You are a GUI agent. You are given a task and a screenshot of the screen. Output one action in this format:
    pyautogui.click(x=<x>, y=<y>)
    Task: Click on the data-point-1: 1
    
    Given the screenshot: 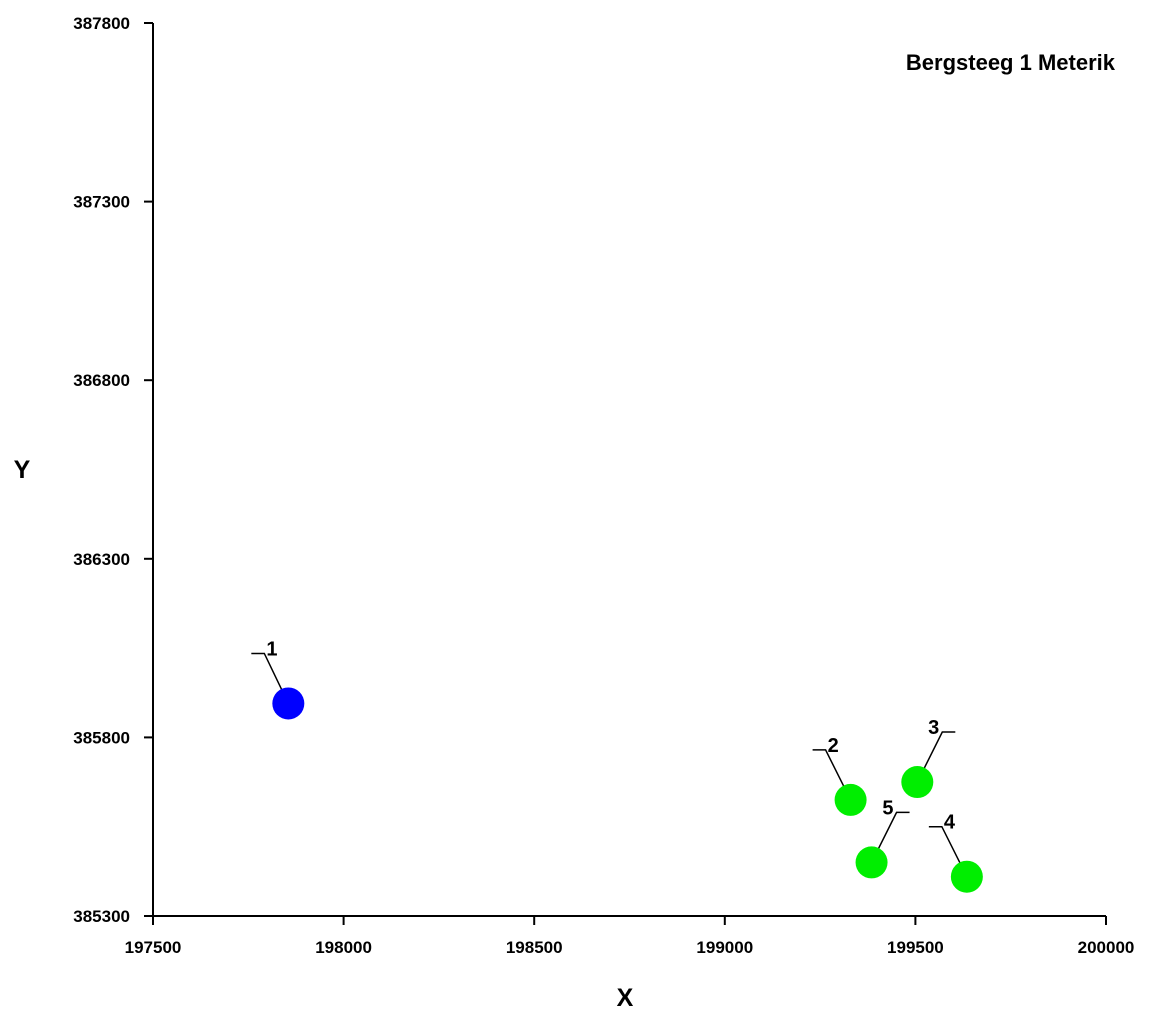 What is the action you would take?
    pyautogui.click(x=278, y=679)
    